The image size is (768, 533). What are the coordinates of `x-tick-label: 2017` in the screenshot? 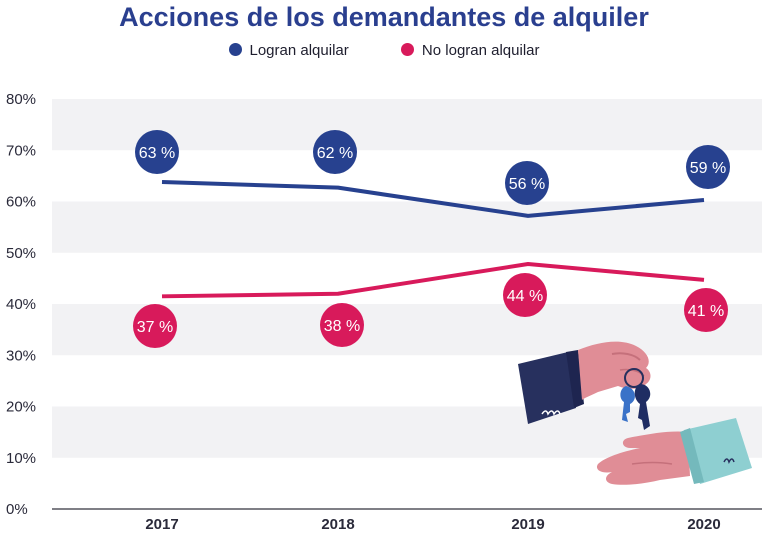 It's located at (161, 524).